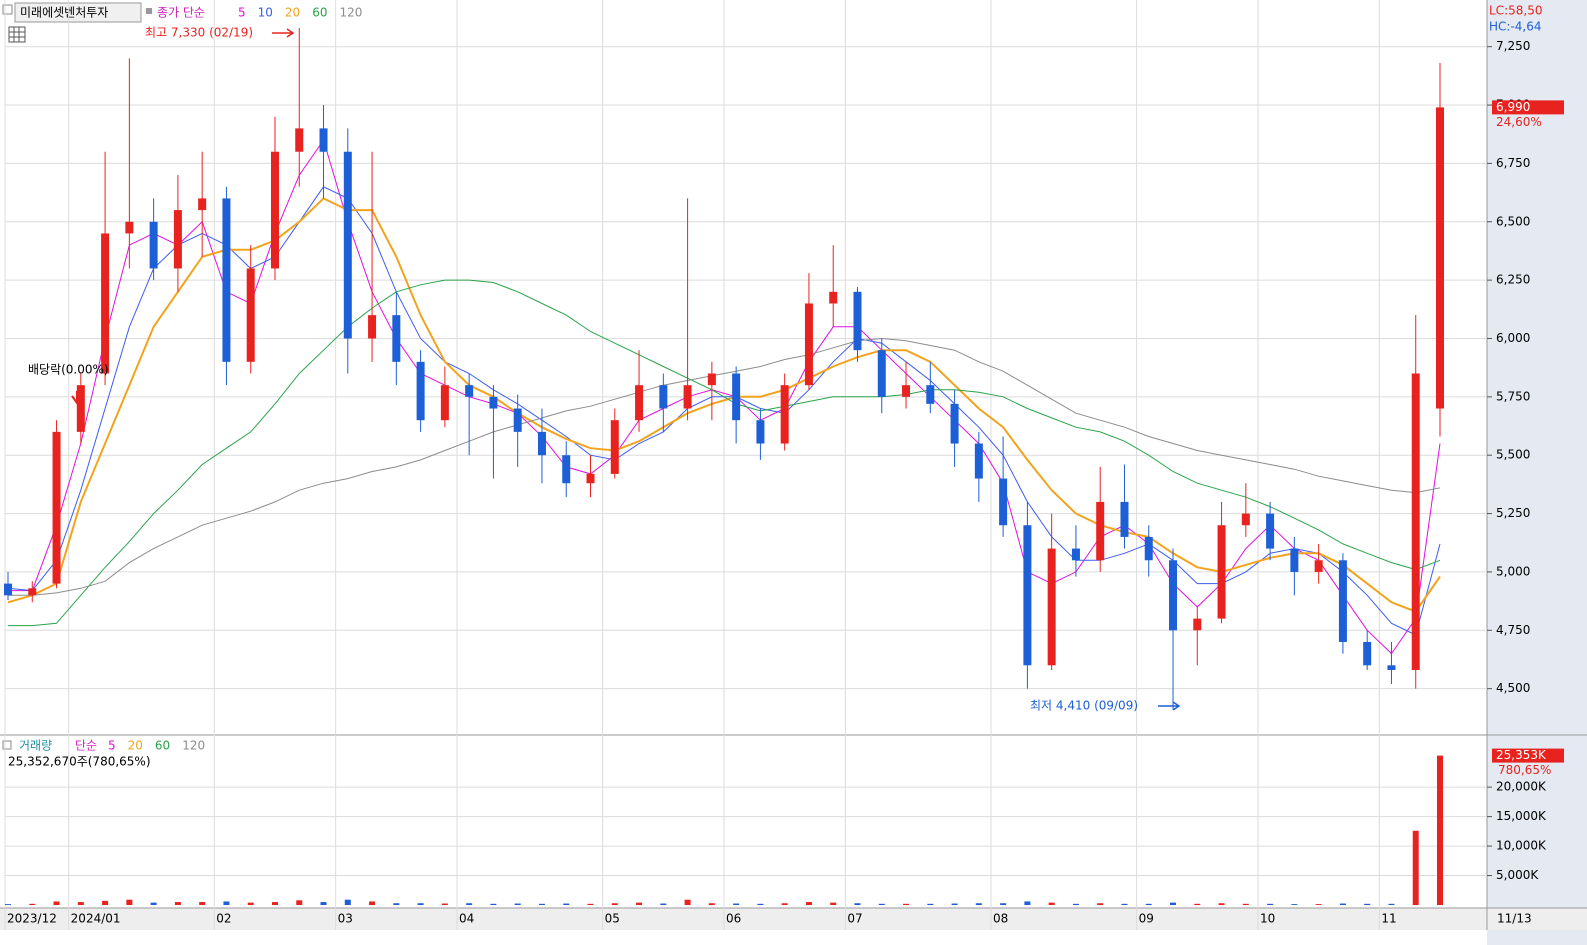 The width and height of the screenshot is (1587, 945). Describe the element at coordinates (35, 746) in the screenshot. I see `volume-title: 거래량` at that location.